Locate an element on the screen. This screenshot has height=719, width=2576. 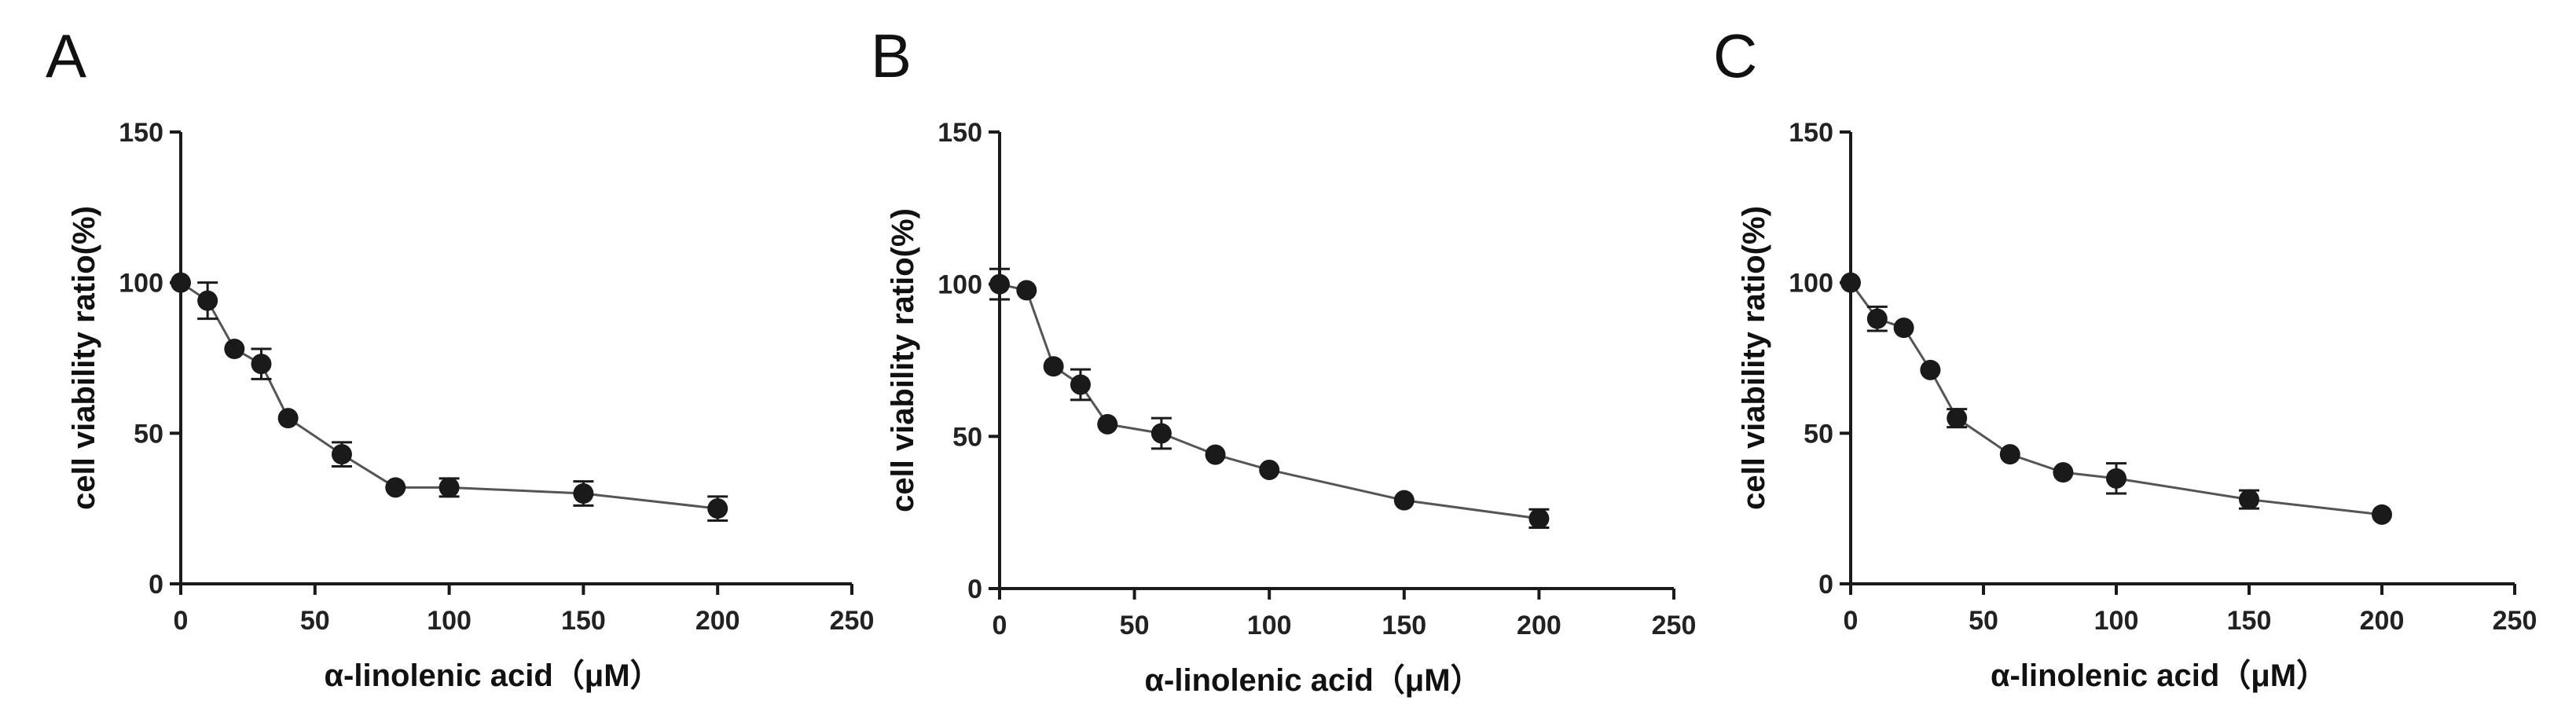
panel-label: C is located at coordinates (1736, 55).